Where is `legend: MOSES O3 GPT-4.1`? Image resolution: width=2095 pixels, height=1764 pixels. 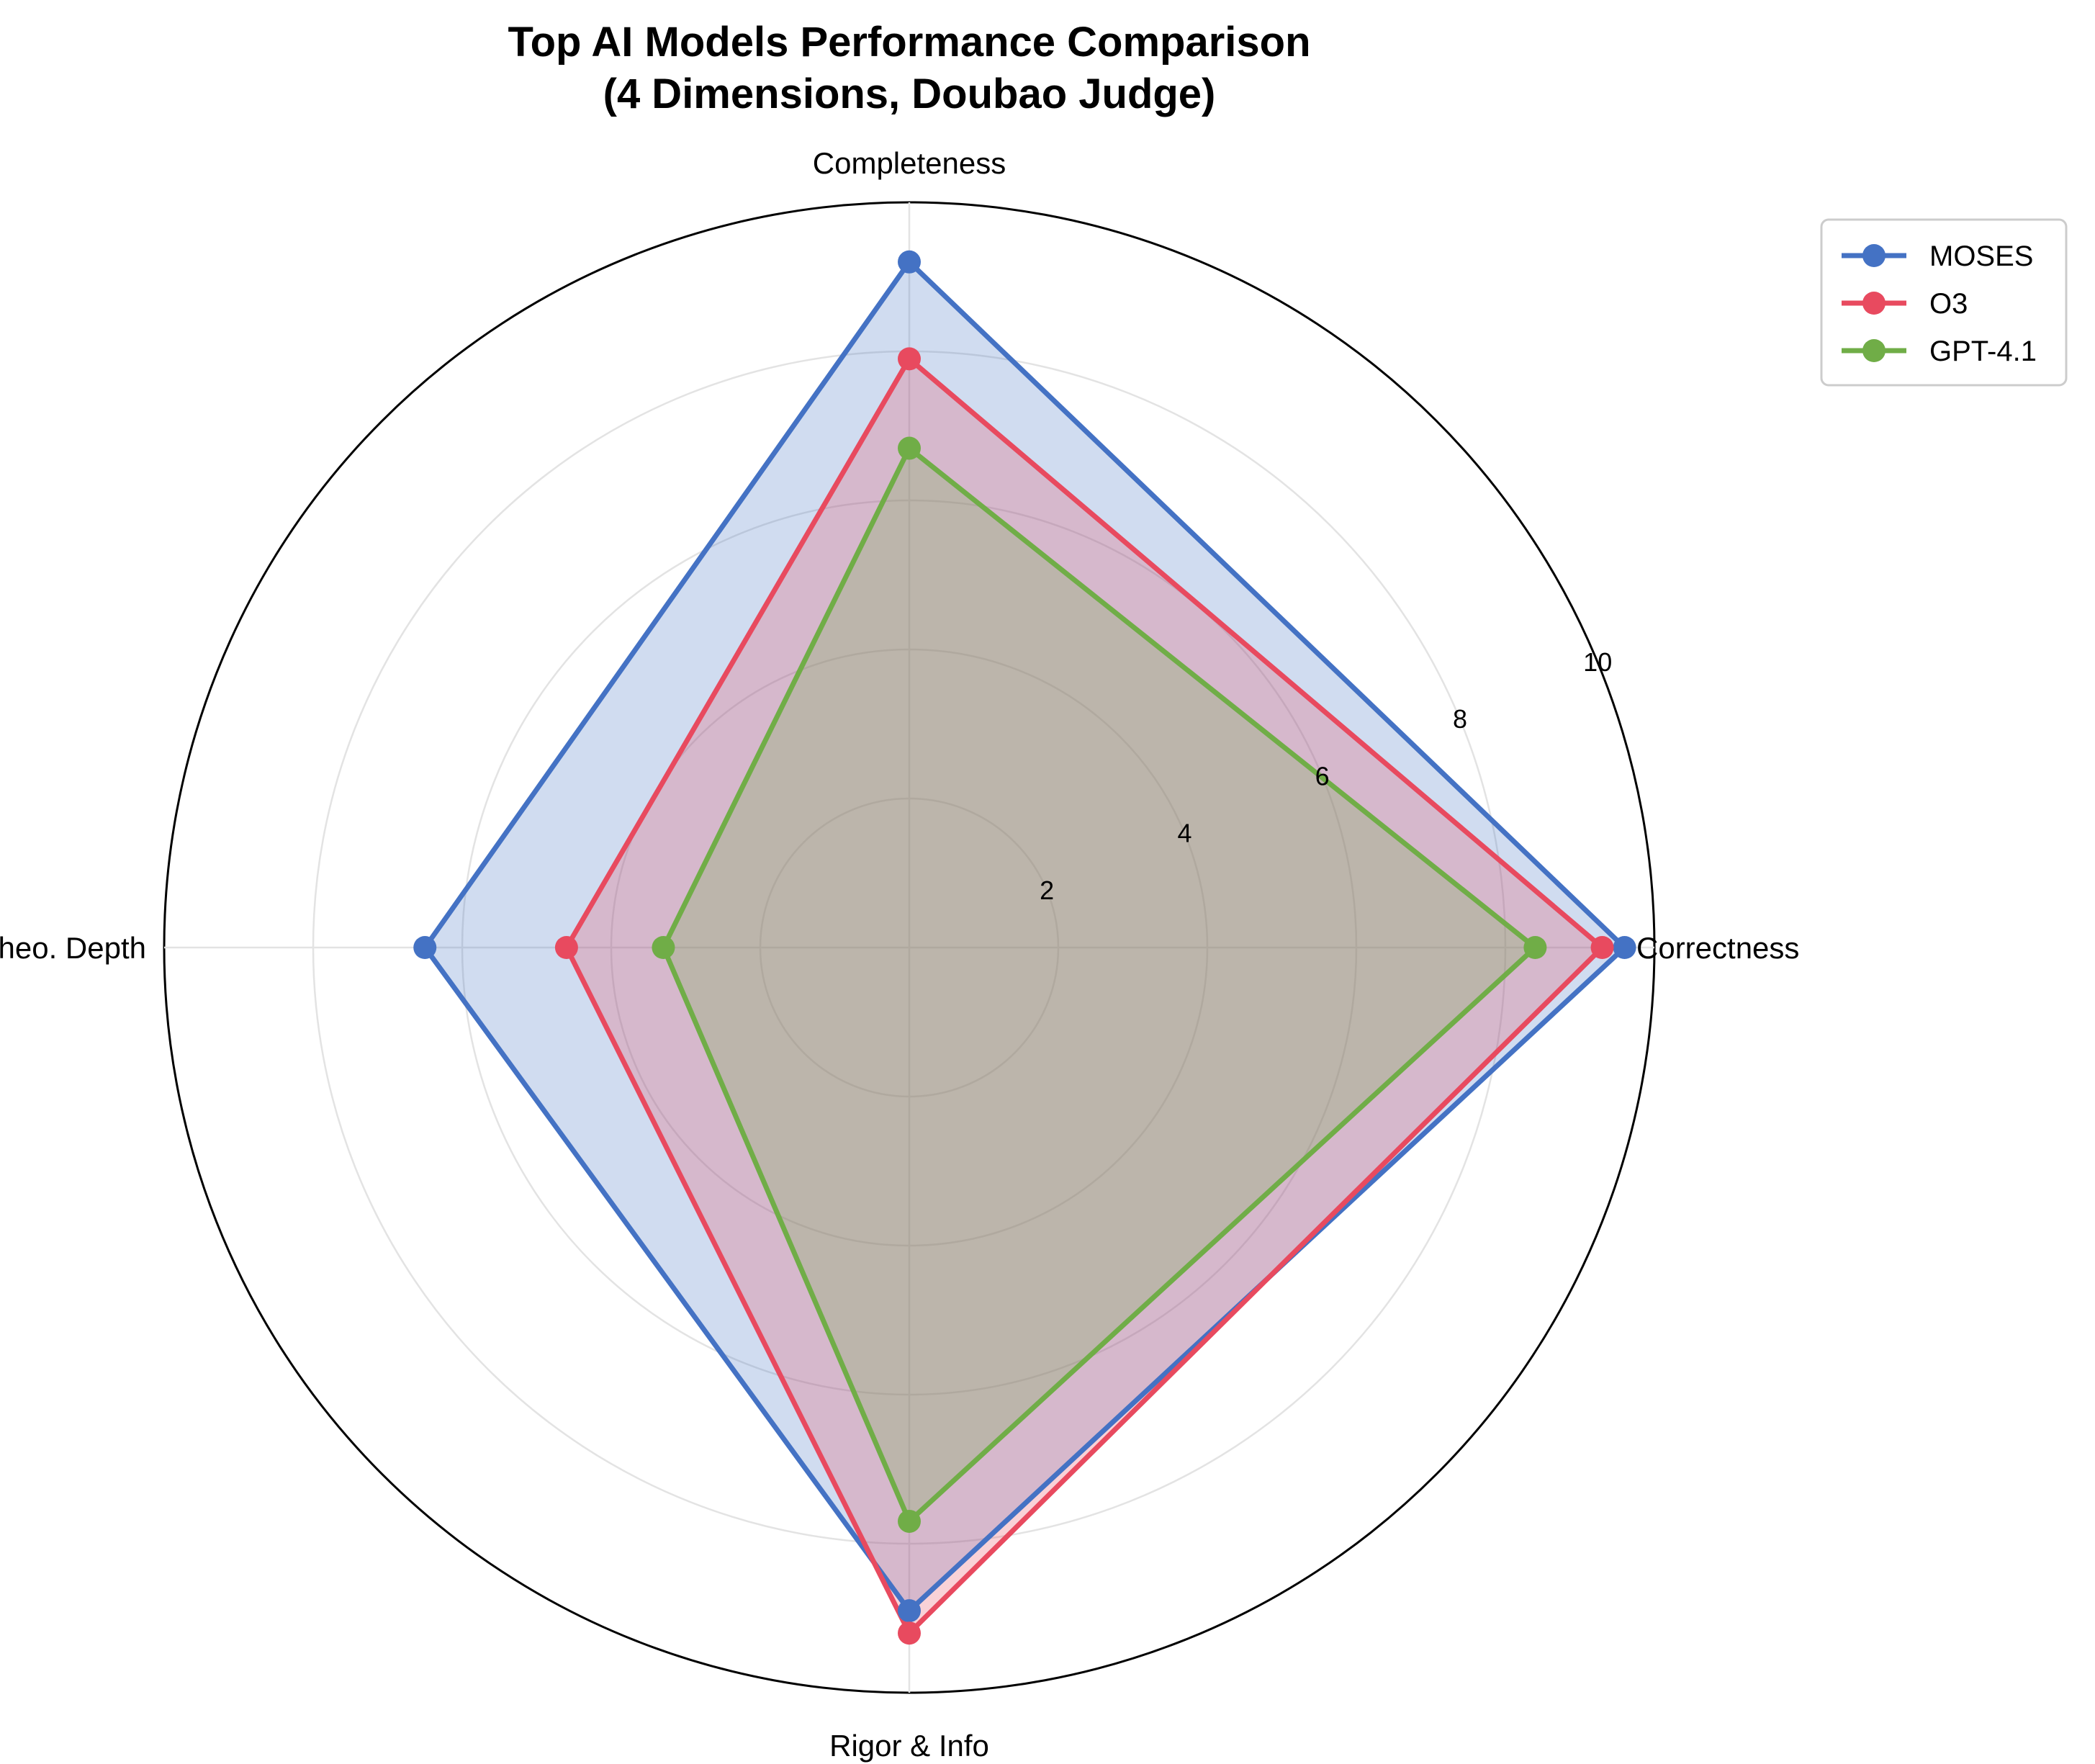
legend: MOSES O3 GPT-4.1 is located at coordinates (1944, 302).